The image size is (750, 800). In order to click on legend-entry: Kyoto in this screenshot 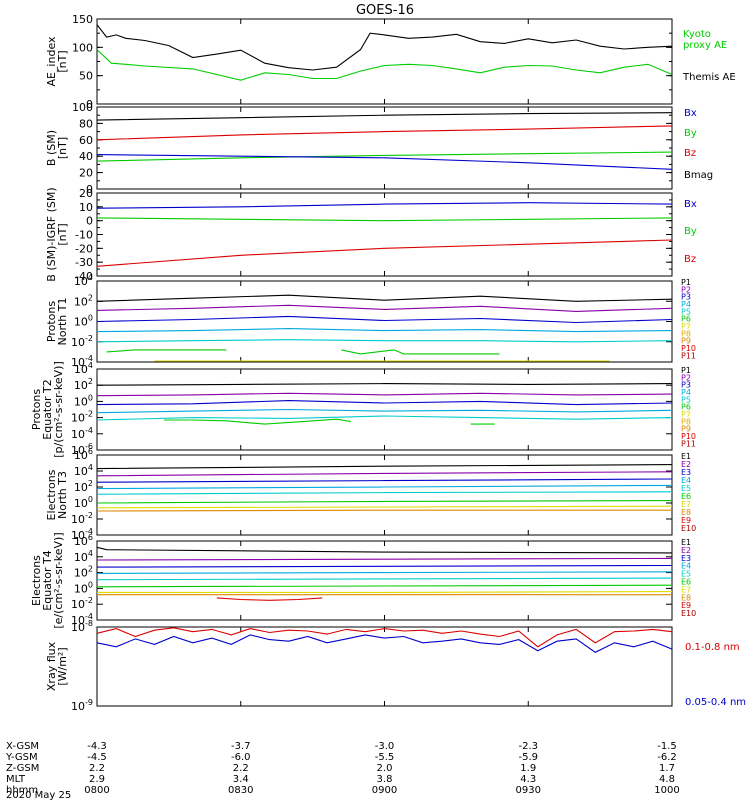, I will do `click(697, 34)`.